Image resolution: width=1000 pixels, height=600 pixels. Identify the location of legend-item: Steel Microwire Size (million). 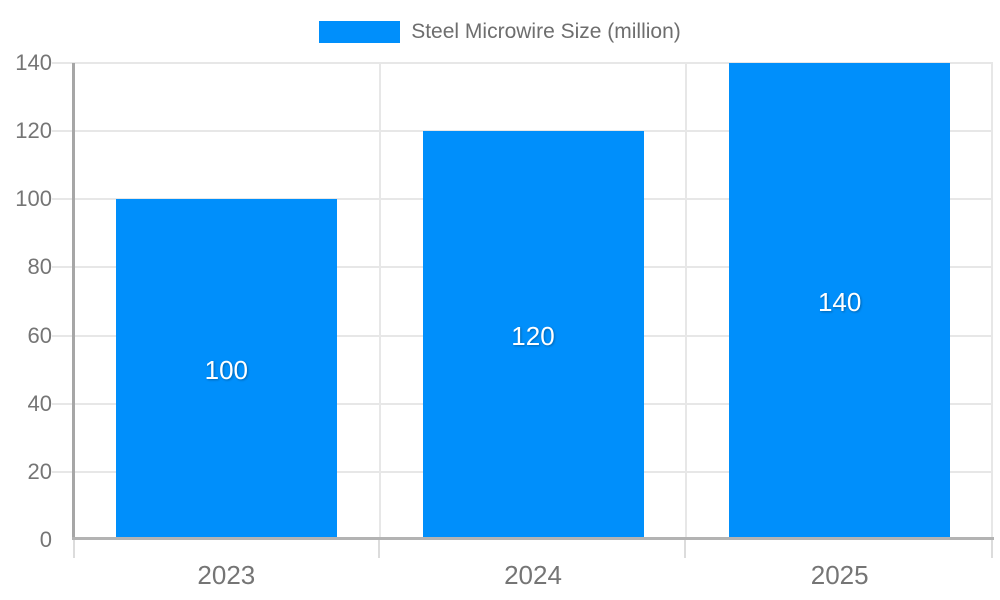
(500, 32).